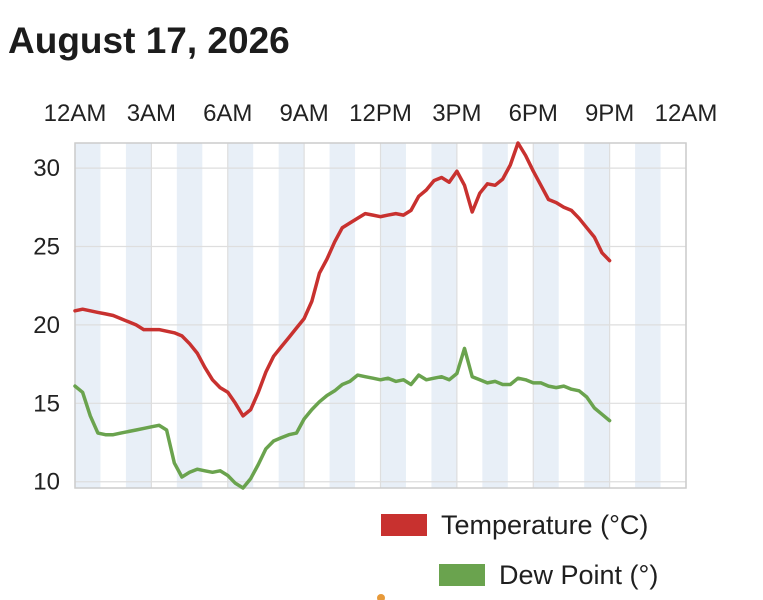 This screenshot has width=763, height=600. Describe the element at coordinates (46, 168) in the screenshot. I see `y-tick-label: 30` at that location.